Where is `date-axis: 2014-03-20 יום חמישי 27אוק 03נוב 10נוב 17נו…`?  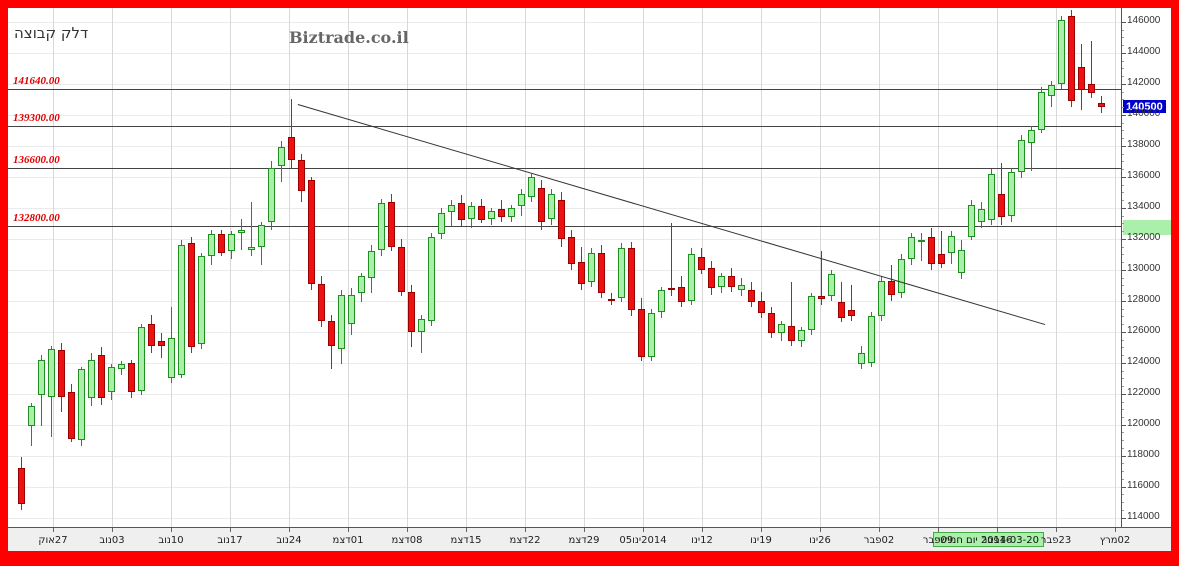 date-axis: 2014-03-20 יום חמישי 27אוק 03נוב 10נוב 17נו… is located at coordinates (589, 539).